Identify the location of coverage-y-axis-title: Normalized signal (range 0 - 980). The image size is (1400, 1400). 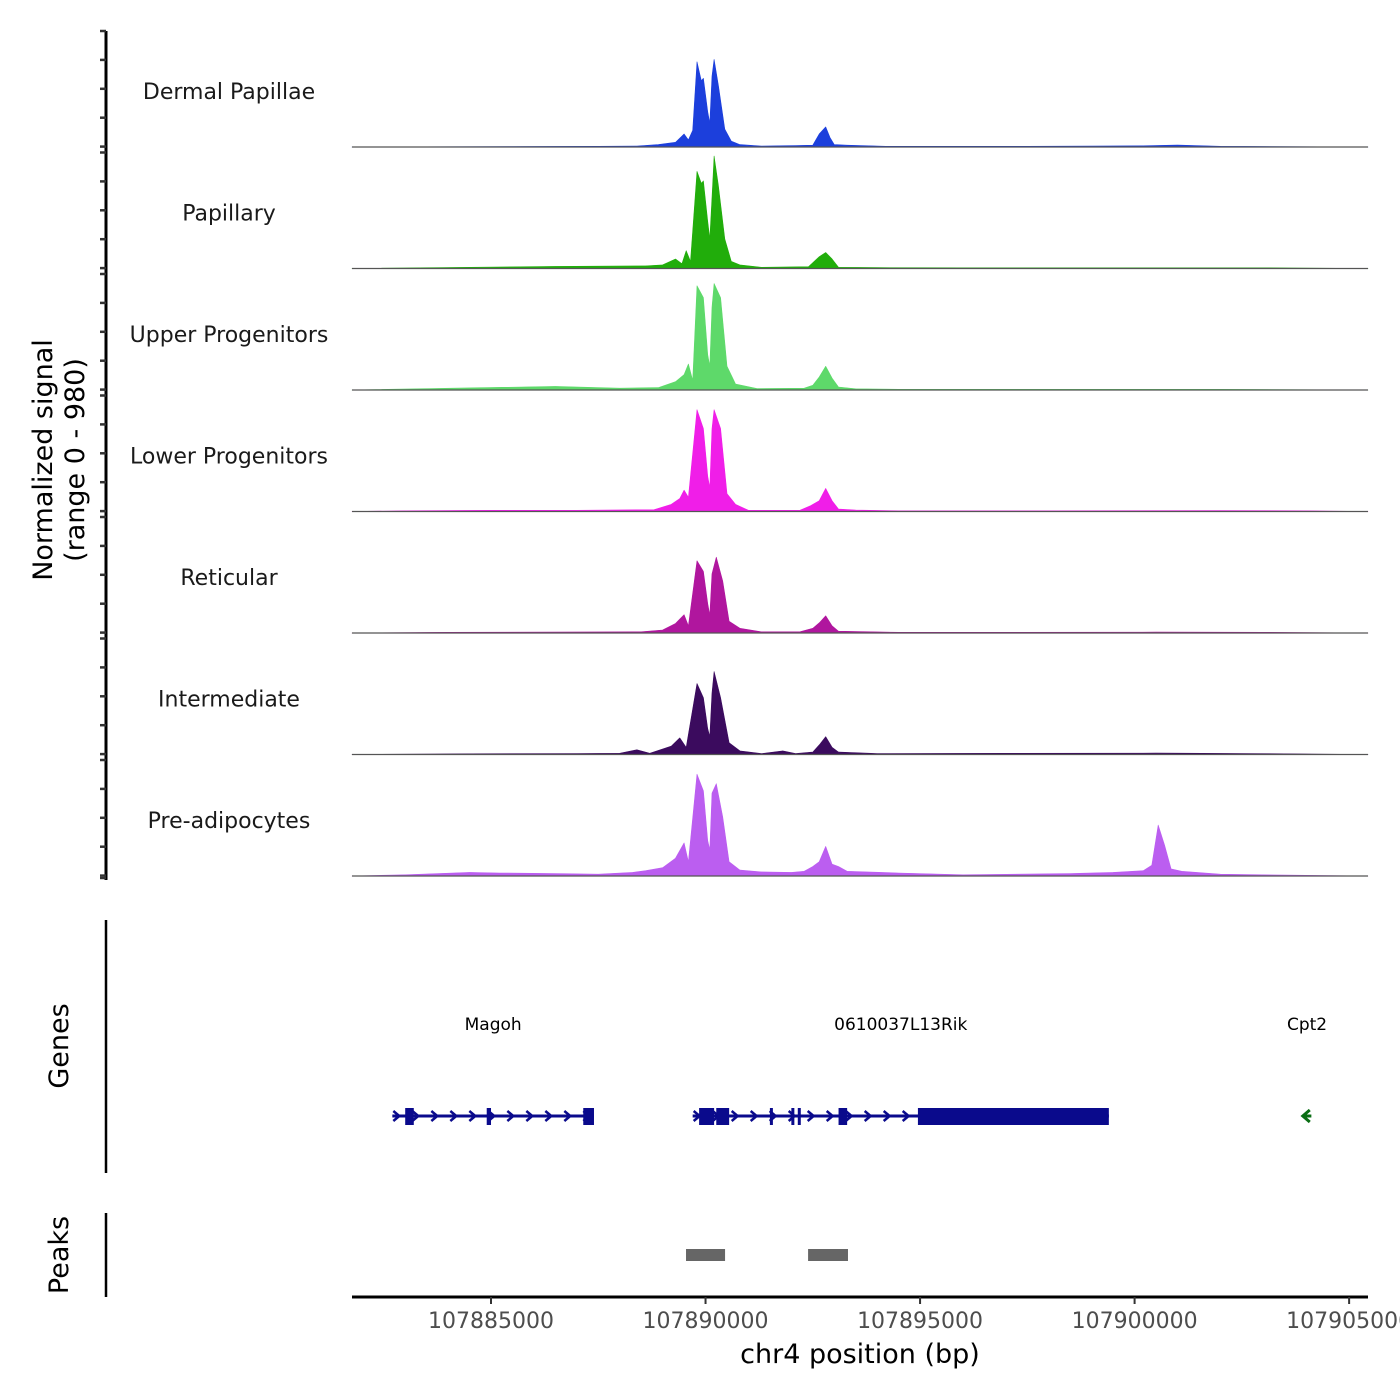
(59, 460).